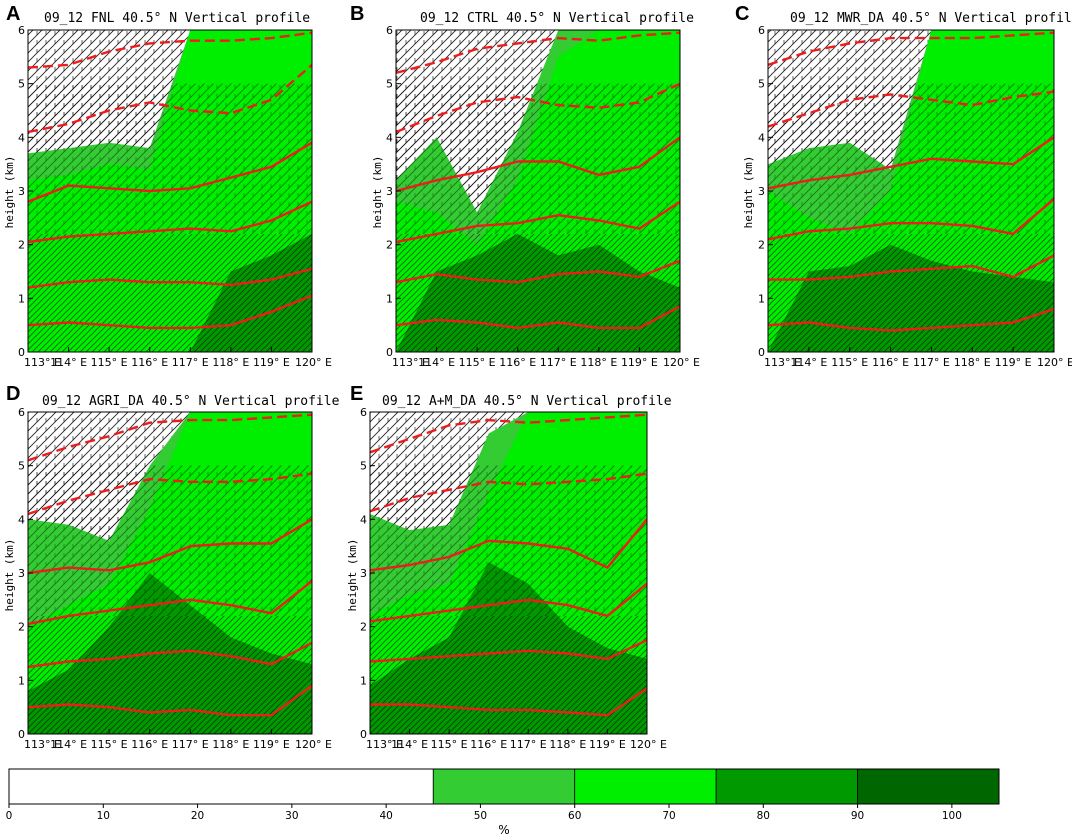 The width and height of the screenshot is (1072, 838). Describe the element at coordinates (103, 816) in the screenshot. I see `colorbar-tick-label: 10` at that location.